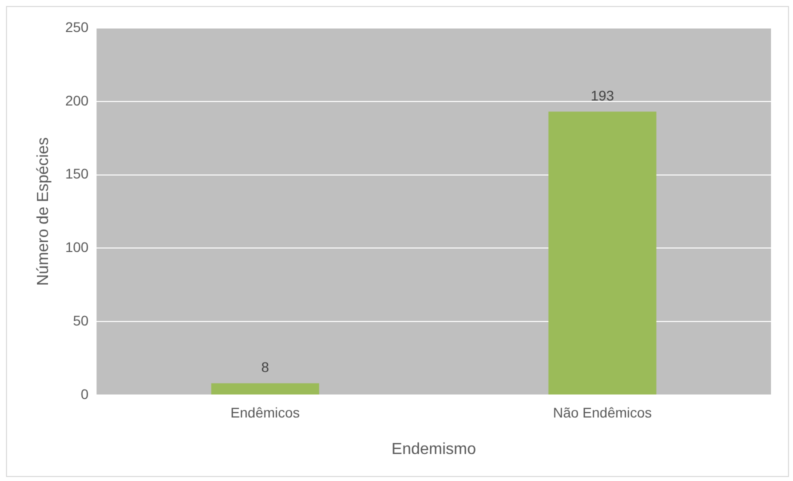 Image resolution: width=793 pixels, height=481 pixels. I want to click on x-tick-label: Endêmicos, so click(265, 412).